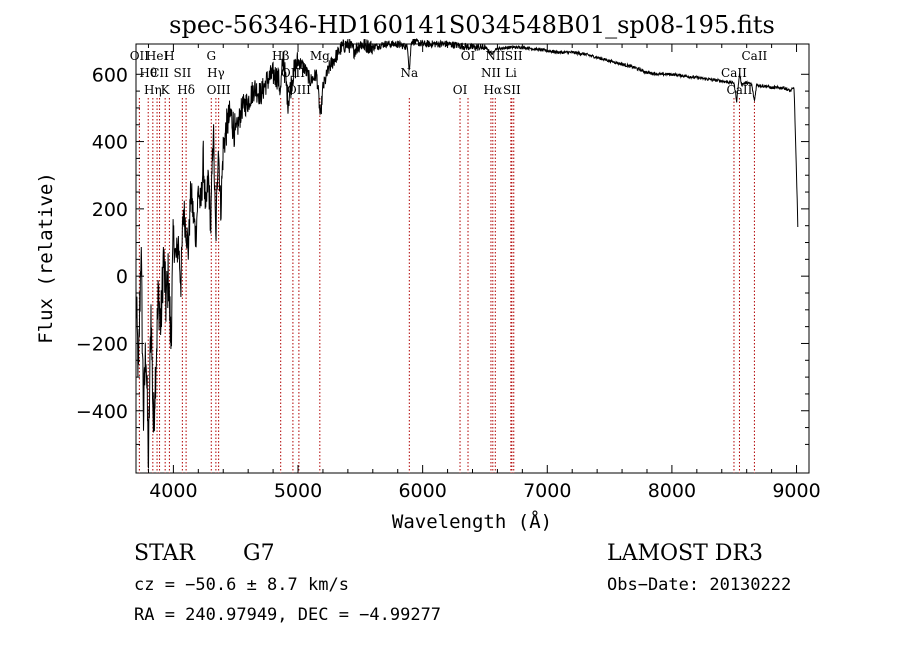 Image resolution: width=900 pixels, height=654 pixels. Describe the element at coordinates (102, 412) in the screenshot. I see `y-tick-label: −400` at that location.